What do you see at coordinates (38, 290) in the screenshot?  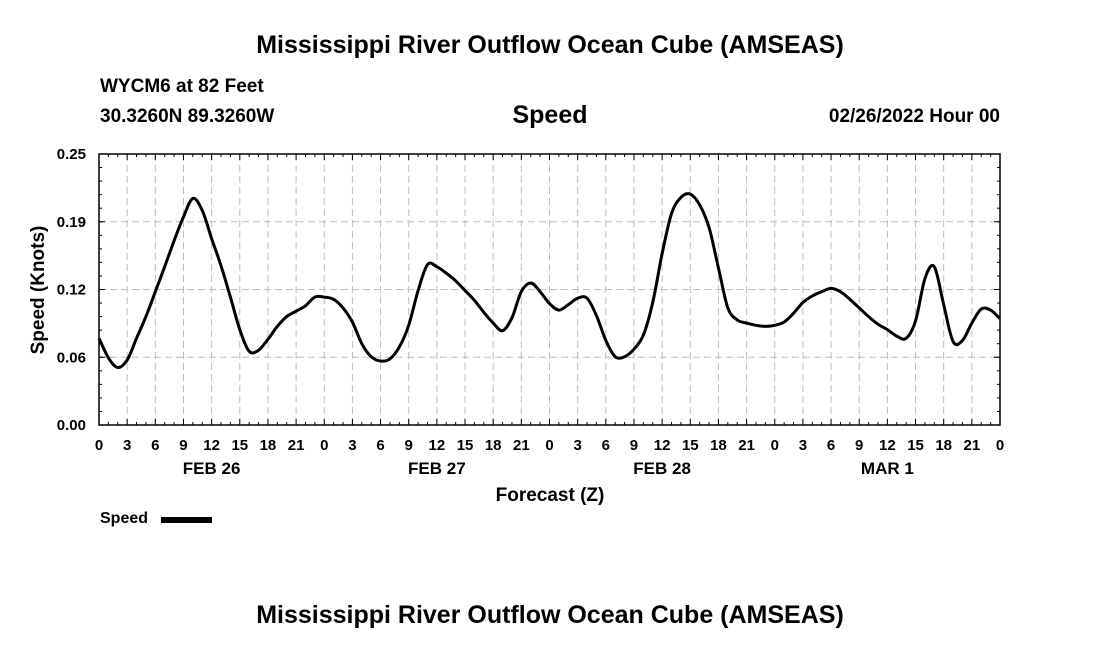 I see `y-axis-label: Speed (Knots)` at bounding box center [38, 290].